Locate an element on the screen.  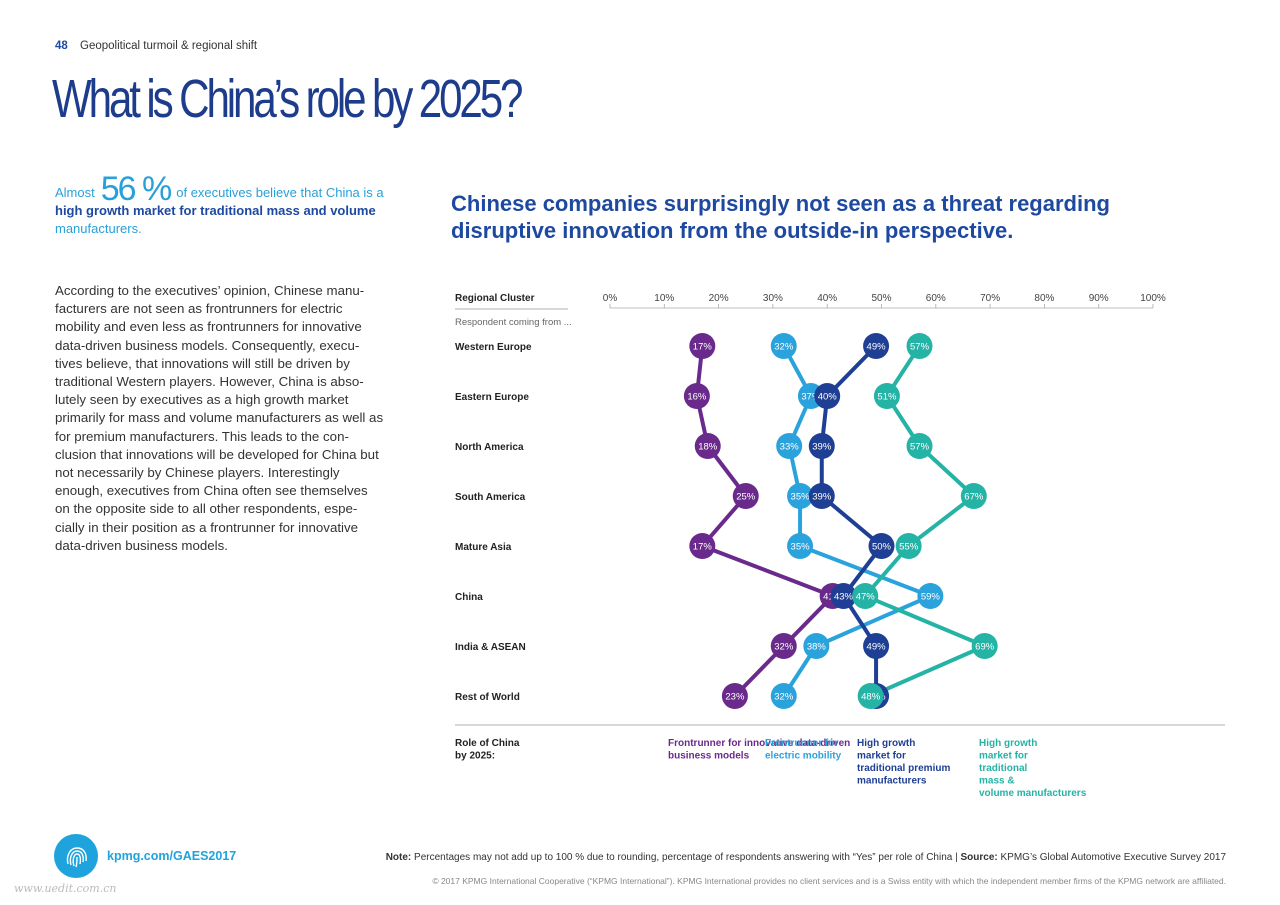
row-label: Western Europe is located at coordinates (493, 347).